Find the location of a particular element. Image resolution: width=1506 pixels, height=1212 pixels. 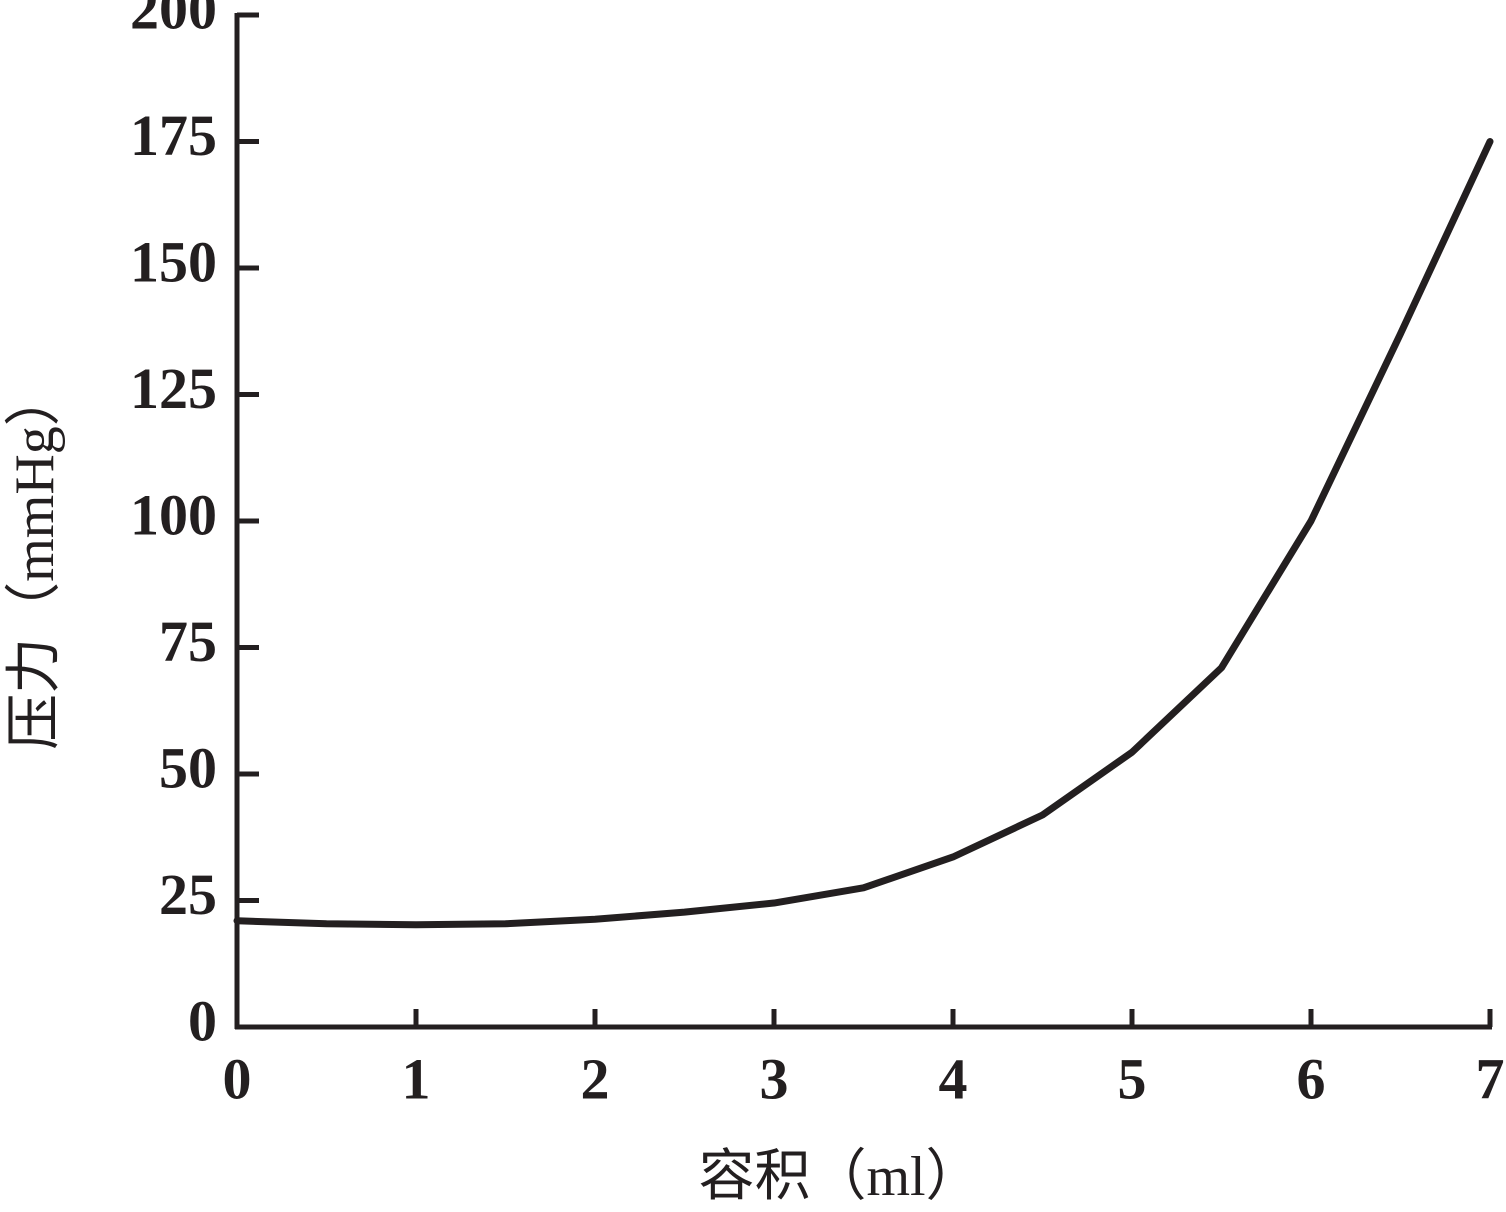

y-tick-label: 75 is located at coordinates (188, 641).